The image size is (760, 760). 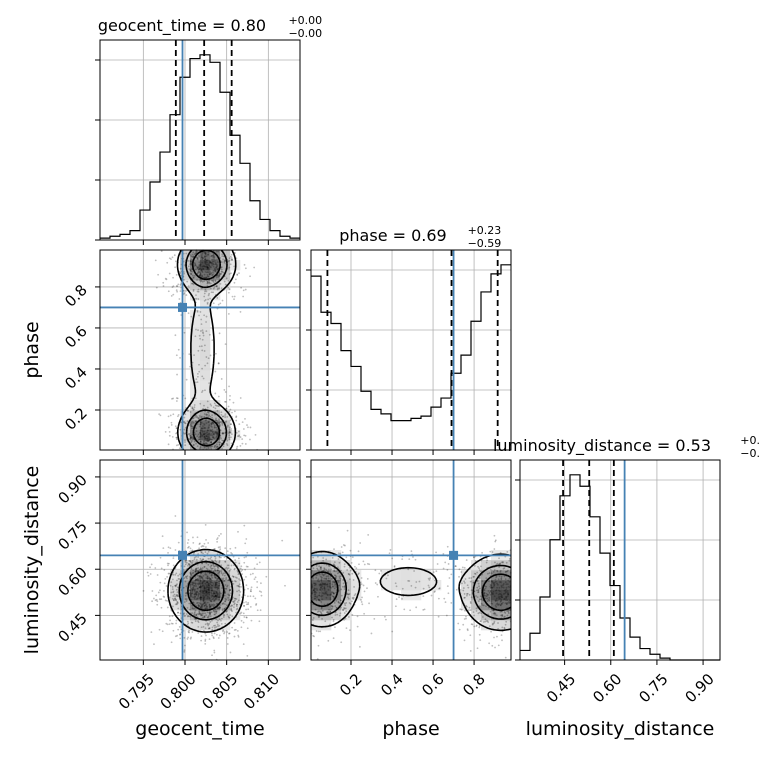 I want to click on x-tick-label: 0.6, so click(x=433, y=685).